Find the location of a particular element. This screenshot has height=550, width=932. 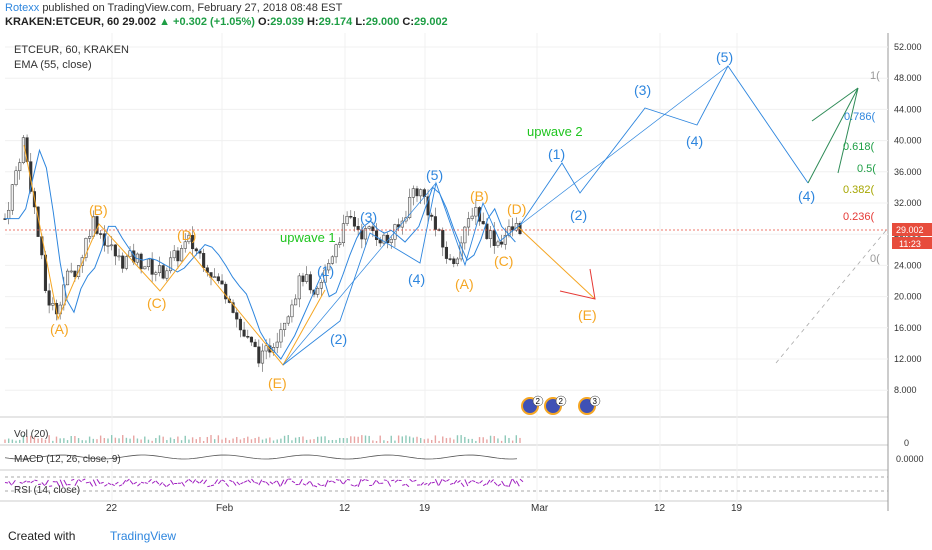

y-tick-label: 8.000 is located at coordinates (905, 390).